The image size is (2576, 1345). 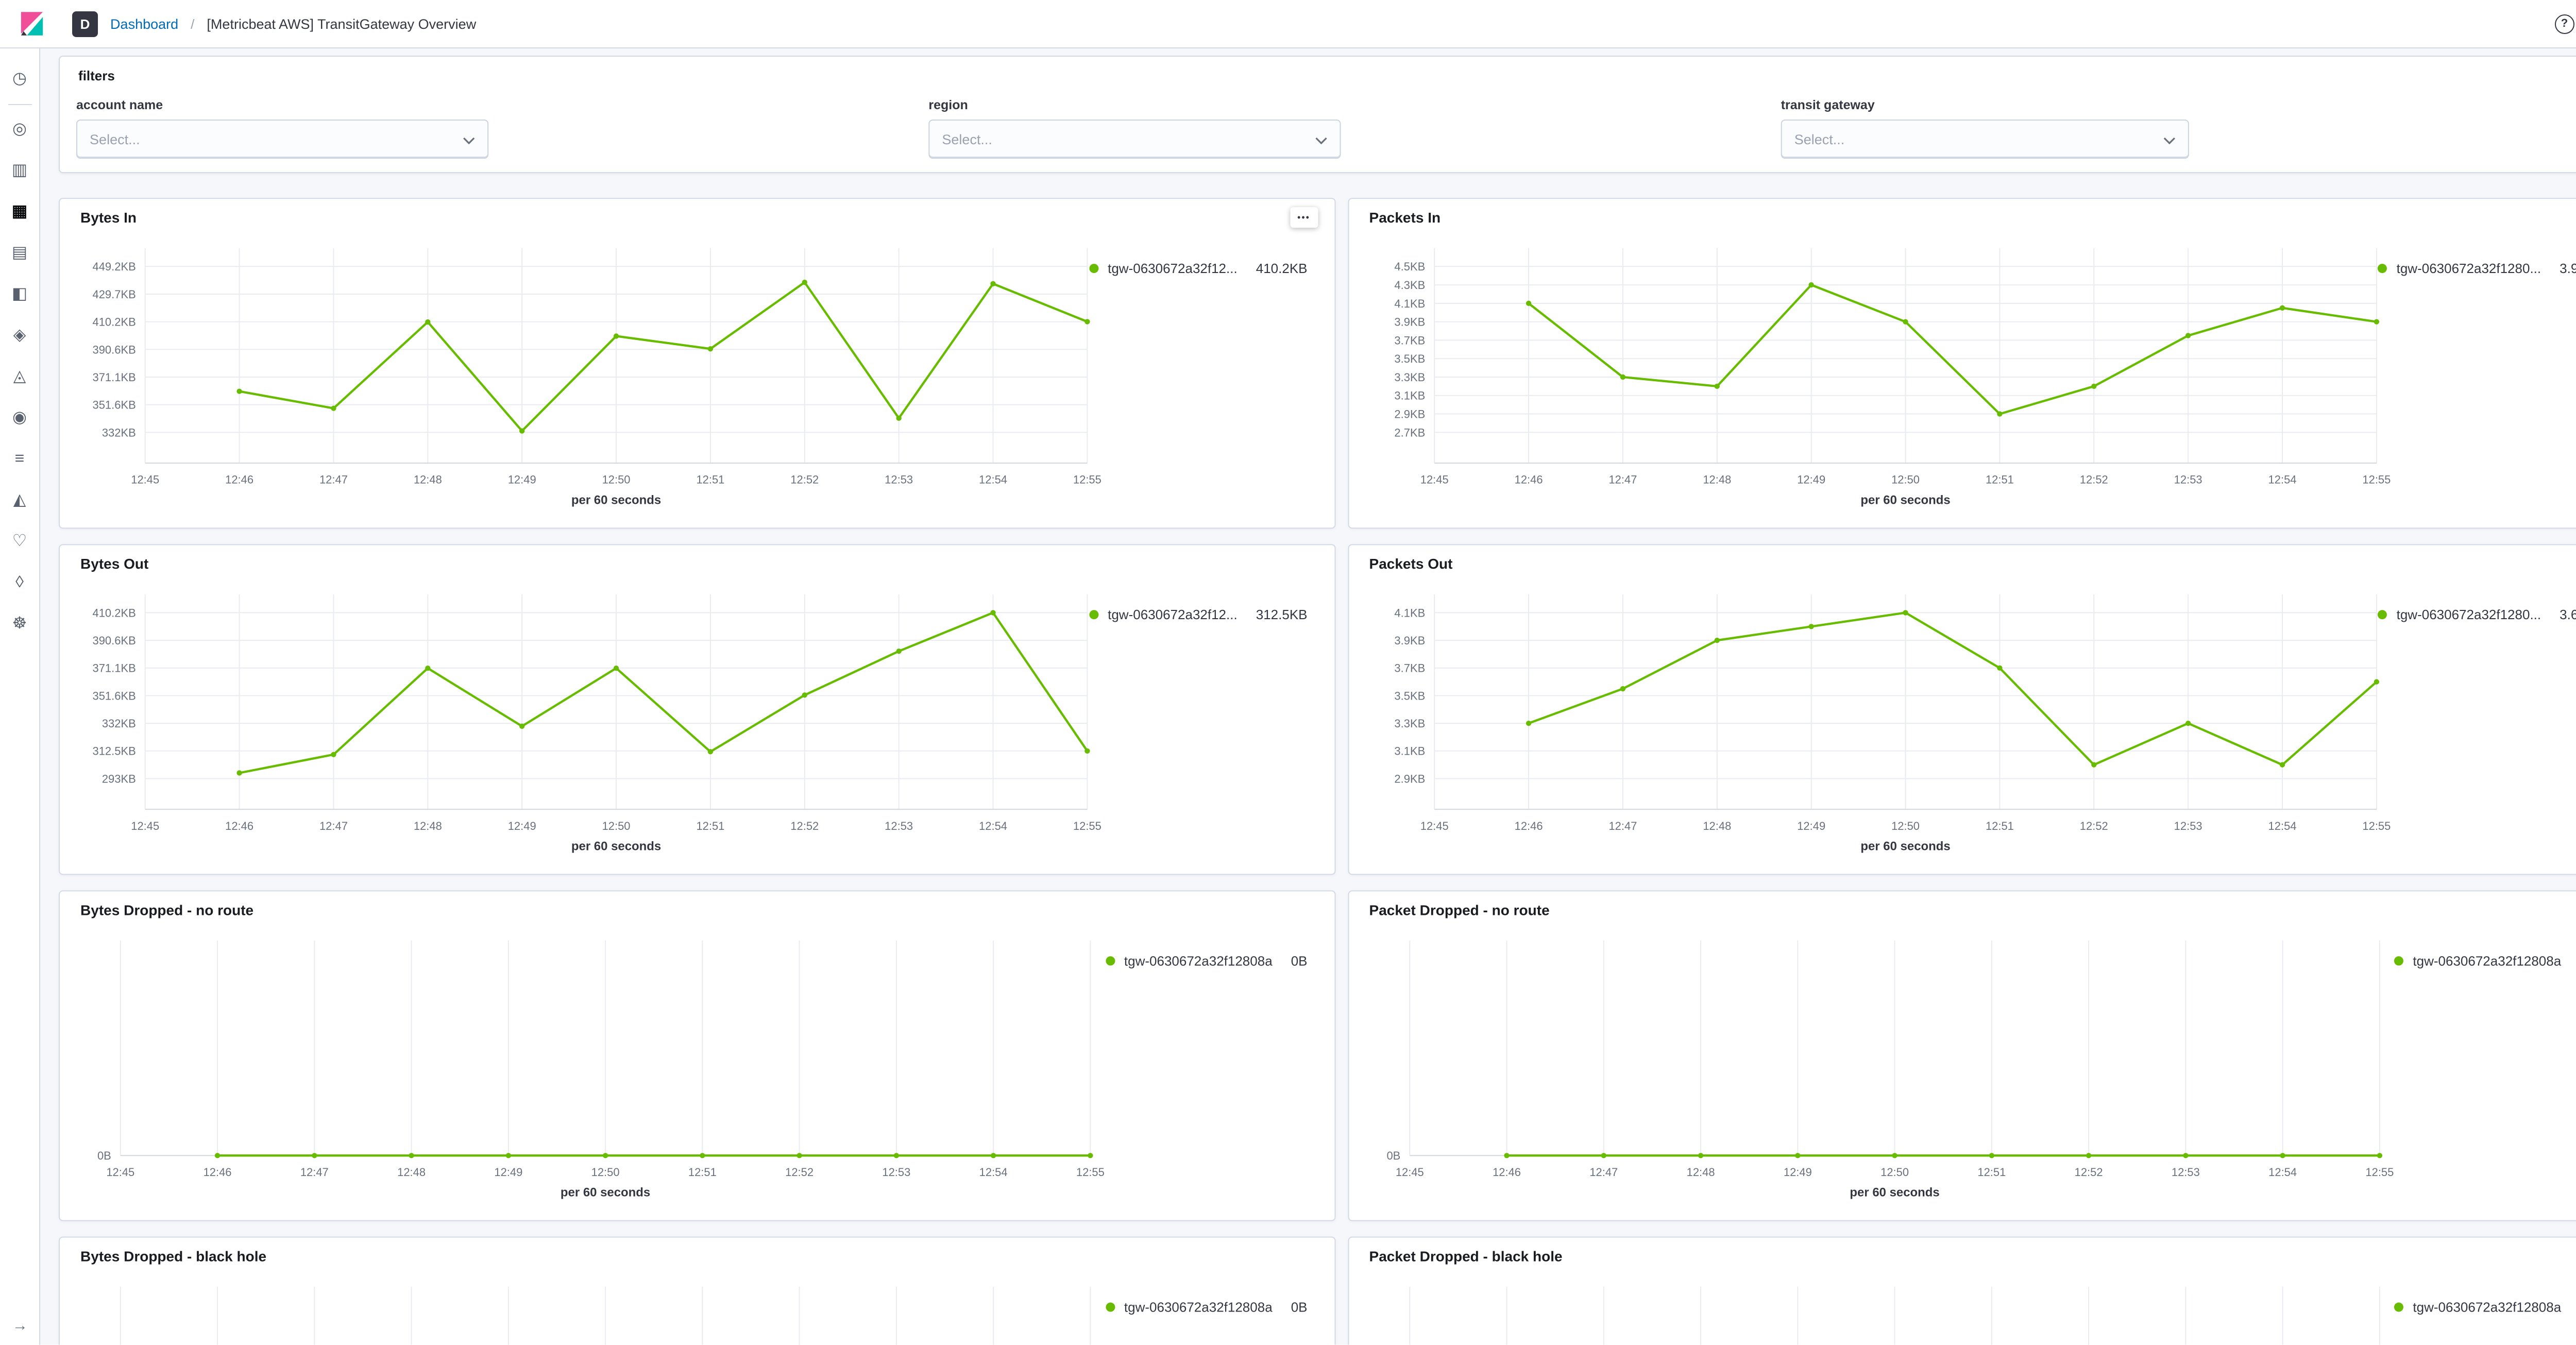 I want to click on filter-transit-gateway: transit gateway, so click(x=1985, y=129).